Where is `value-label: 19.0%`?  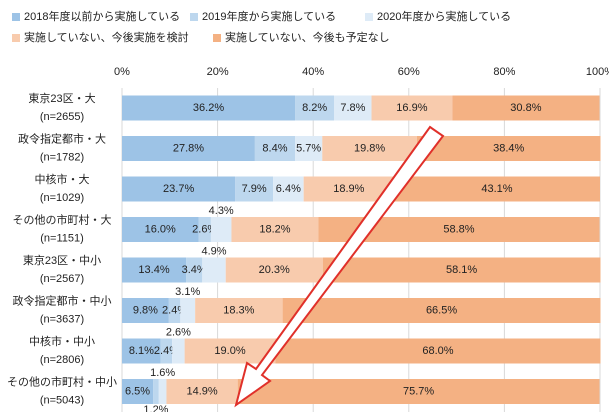
value-label: 19.0% is located at coordinates (229, 351).